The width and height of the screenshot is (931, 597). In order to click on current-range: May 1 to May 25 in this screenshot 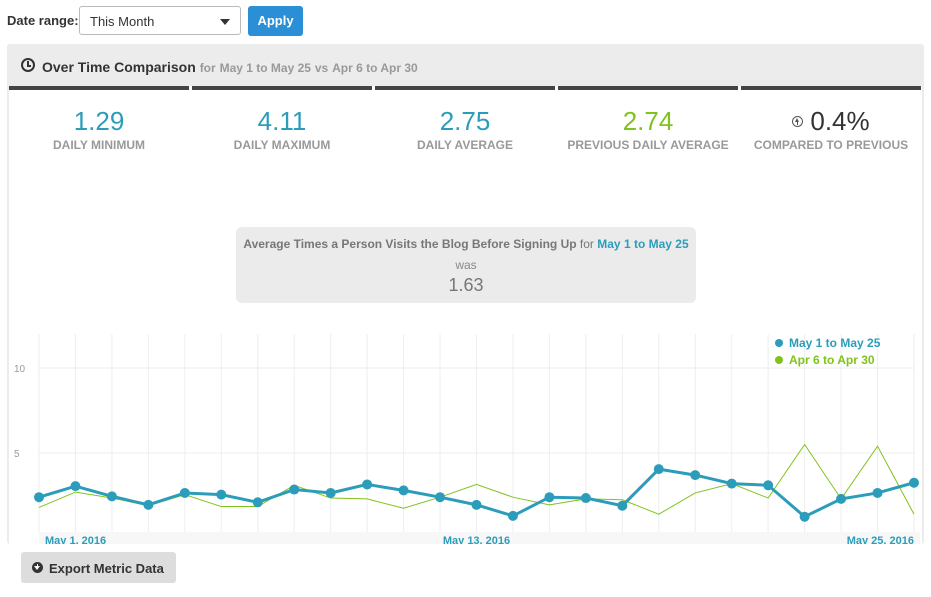, I will do `click(265, 68)`.